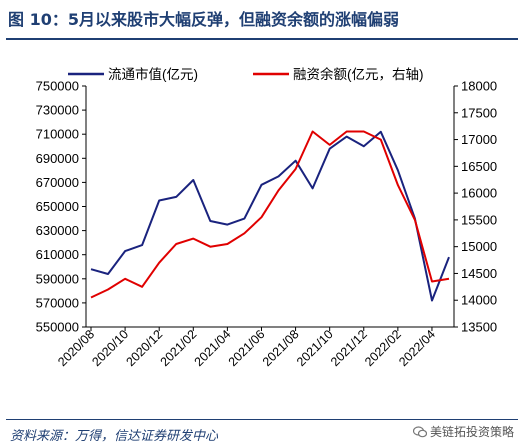 The height and width of the screenshot is (445, 524). Describe the element at coordinates (479, 86) in the screenshot. I see `right-tick-label: 18000` at that location.